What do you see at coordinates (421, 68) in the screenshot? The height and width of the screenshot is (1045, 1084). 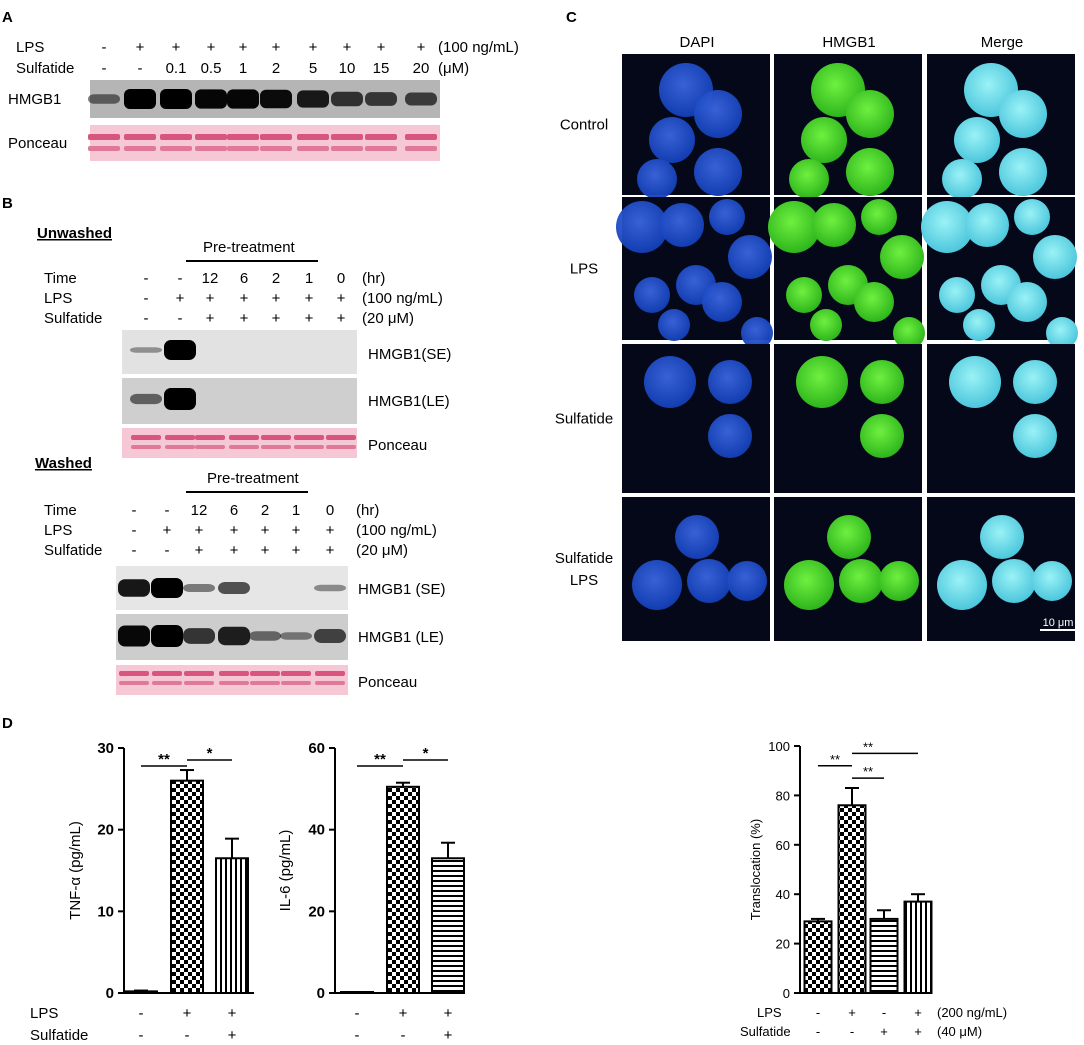 I see `a-sulfatide-value: 20` at bounding box center [421, 68].